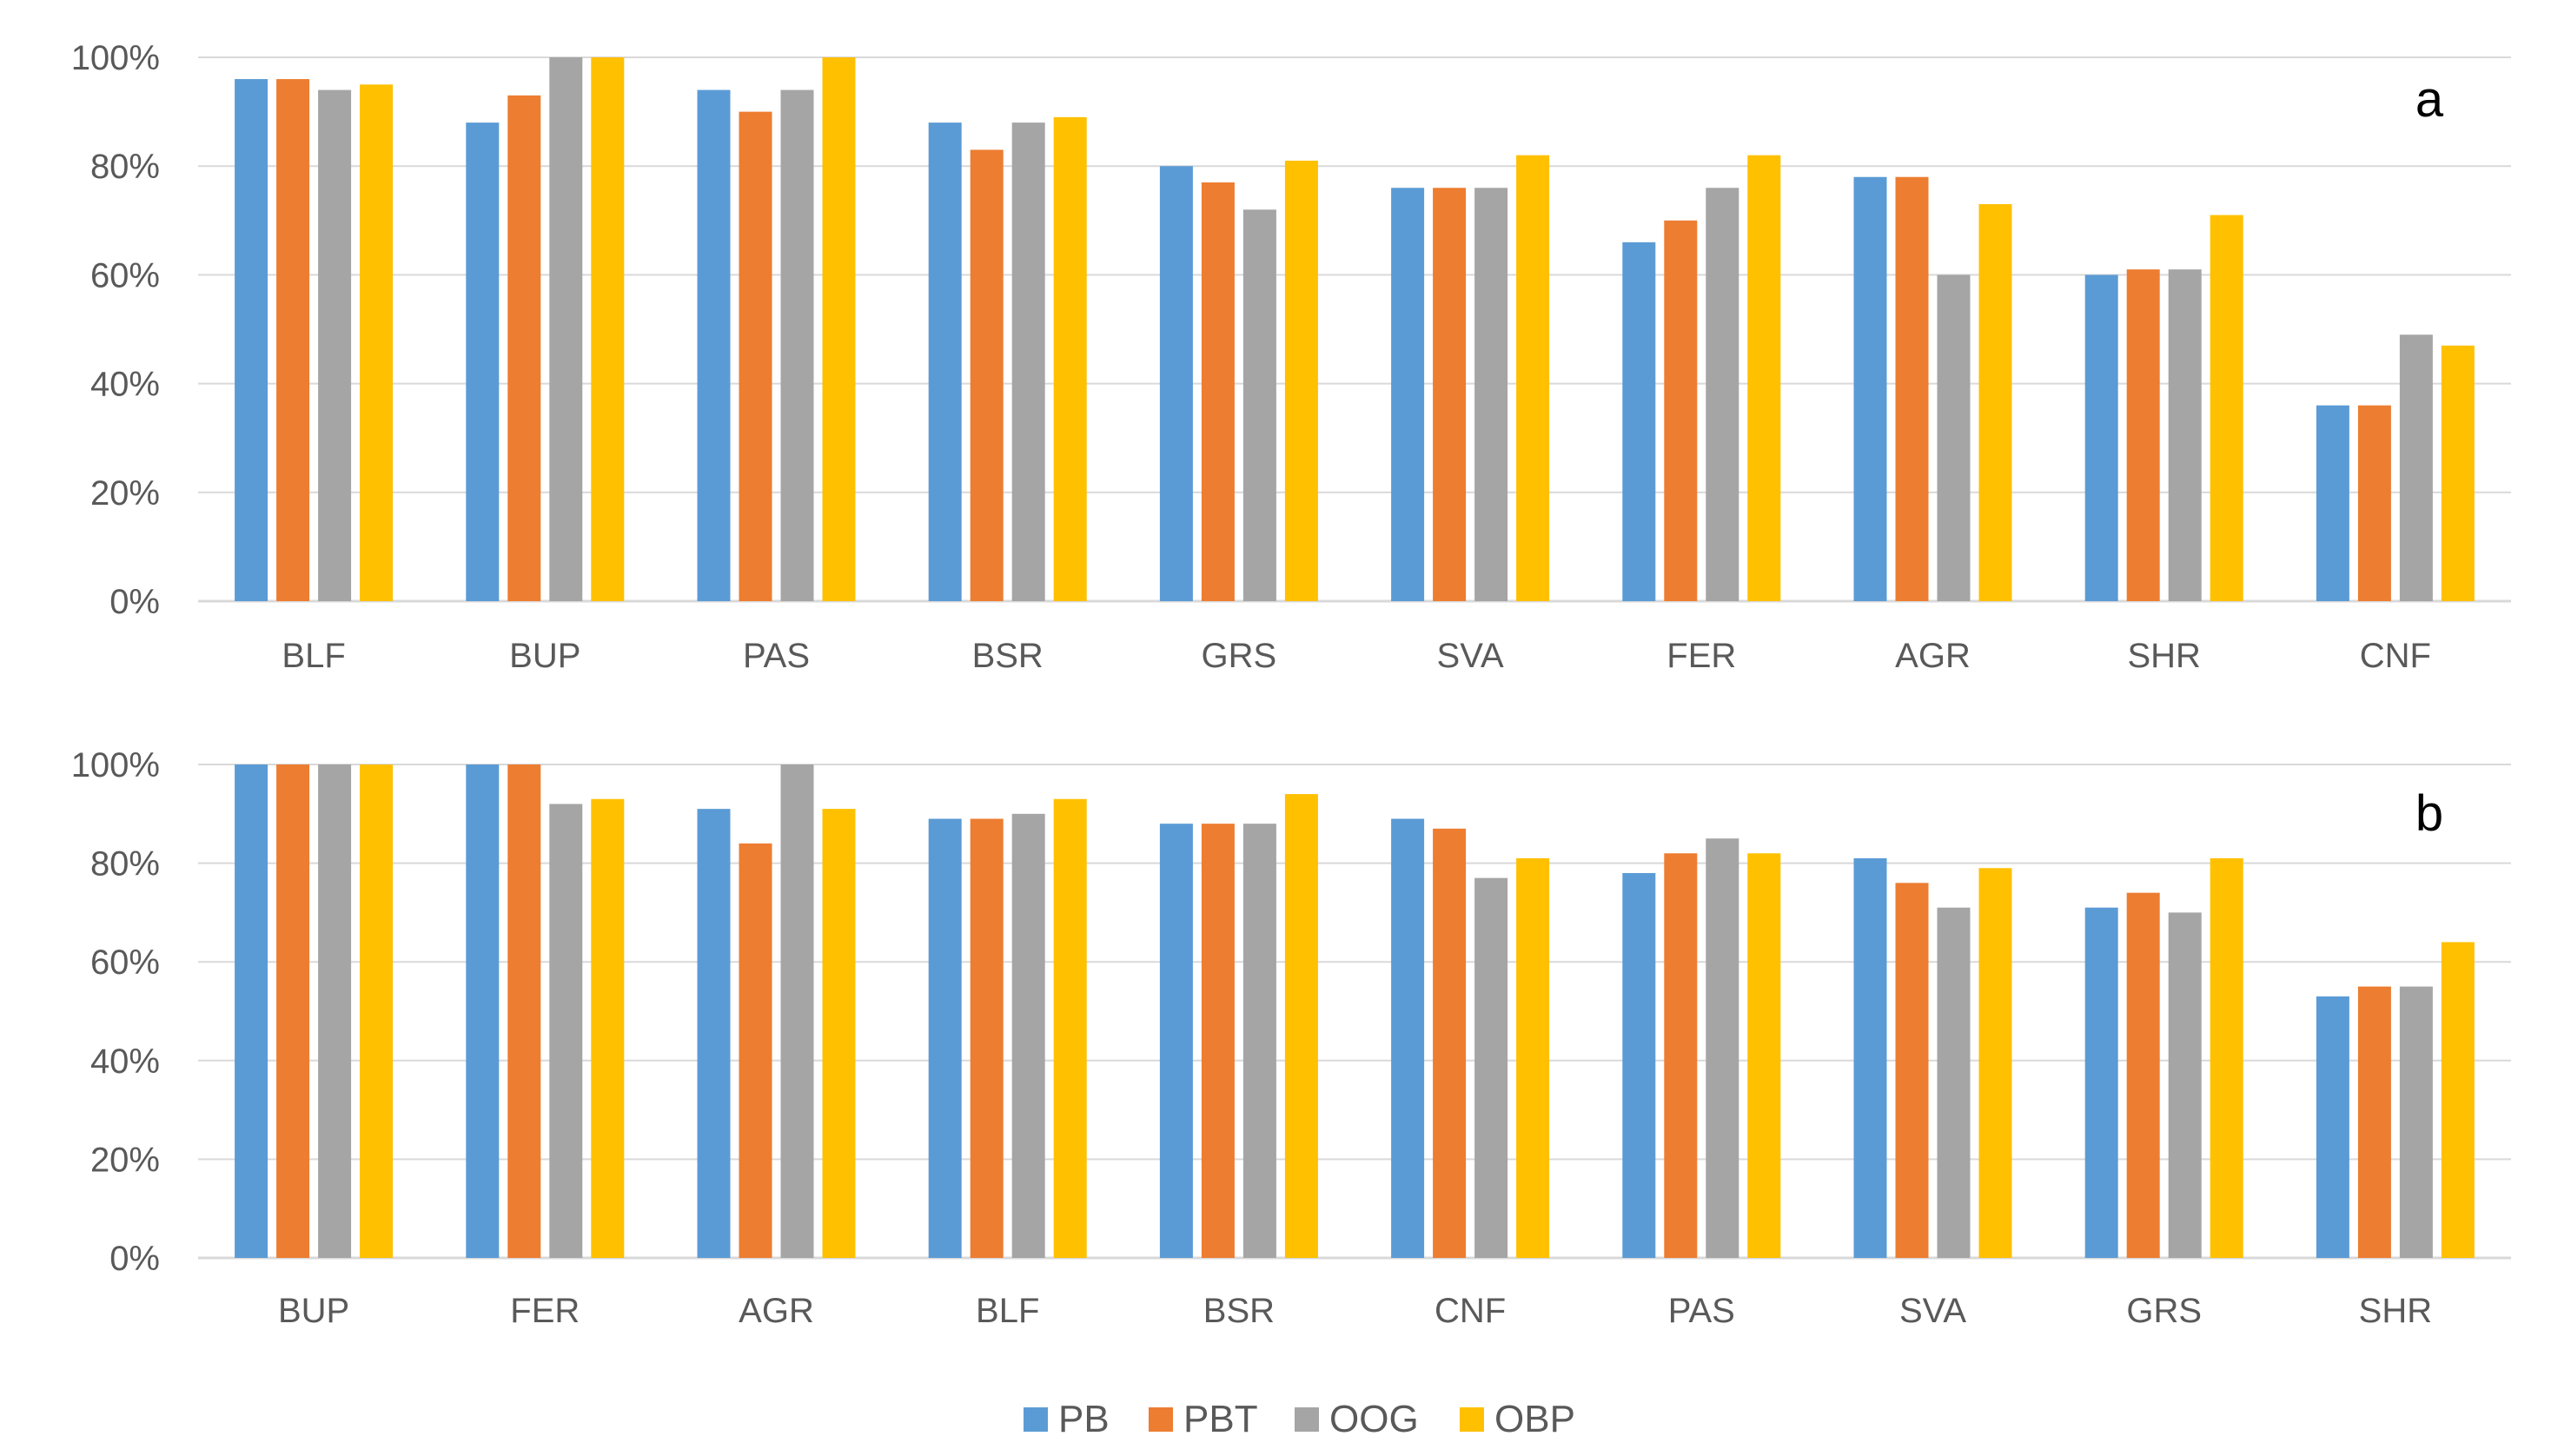 This screenshot has height=1456, width=2551. What do you see at coordinates (797, 345) in the screenshot?
I see `bar-oog-pas` at bounding box center [797, 345].